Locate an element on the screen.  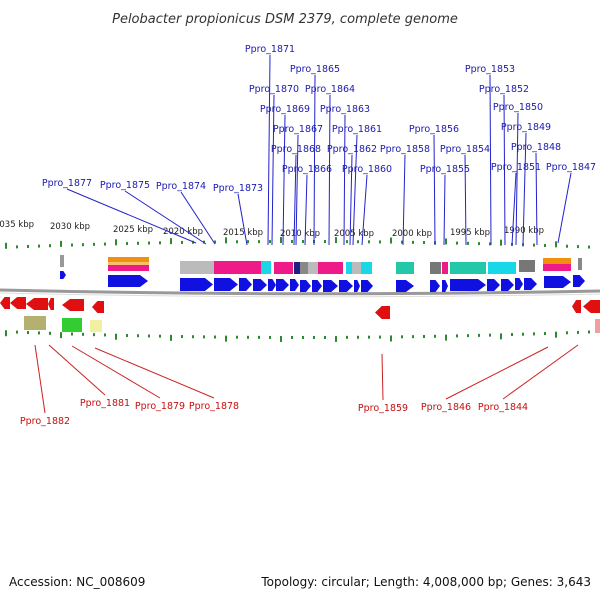
forward-gene-label: Ppro_1852 is located at coordinates (504, 89).